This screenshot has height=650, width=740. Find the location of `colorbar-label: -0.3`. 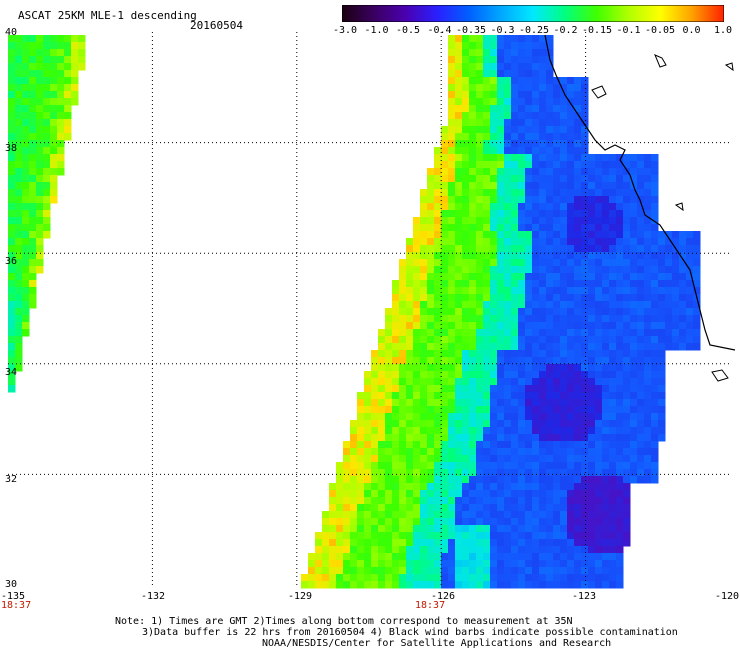

colorbar-label: -0.3 is located at coordinates (502, 30).